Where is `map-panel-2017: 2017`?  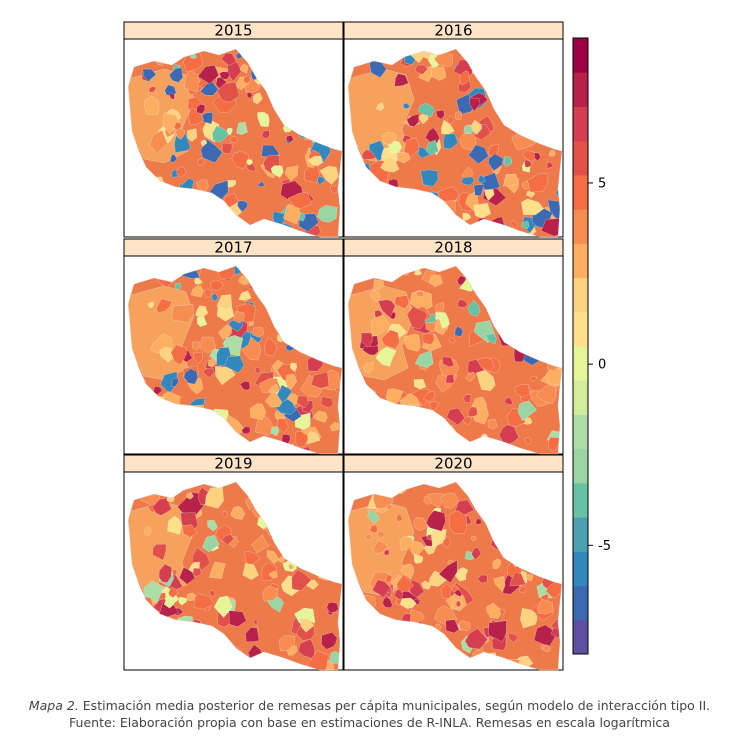
map-panel-2017: 2017 is located at coordinates (233, 346).